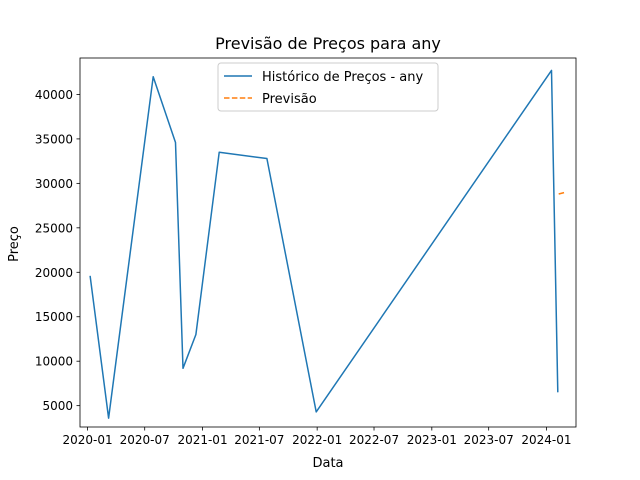 The width and height of the screenshot is (640, 480). Describe the element at coordinates (202, 440) in the screenshot. I see `x-tick-label: 2021-01` at that location.